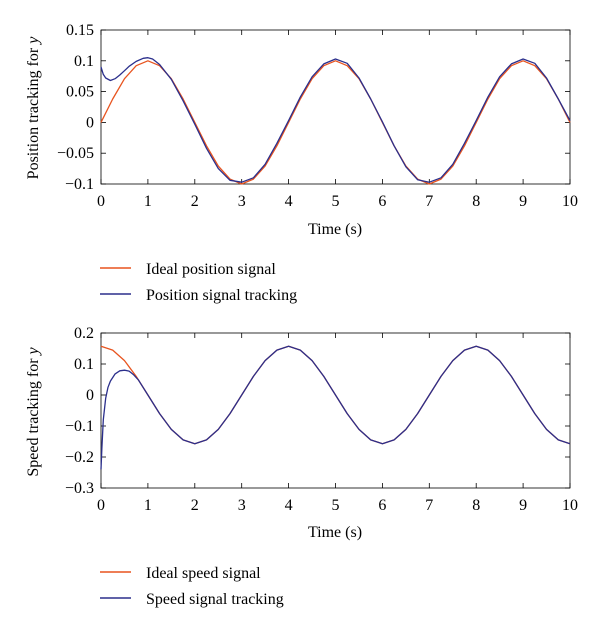 Image resolution: width=600 pixels, height=630 pixels. Describe the element at coordinates (80, 30) in the screenshot. I see `y-tick-label: 0.15` at that location.